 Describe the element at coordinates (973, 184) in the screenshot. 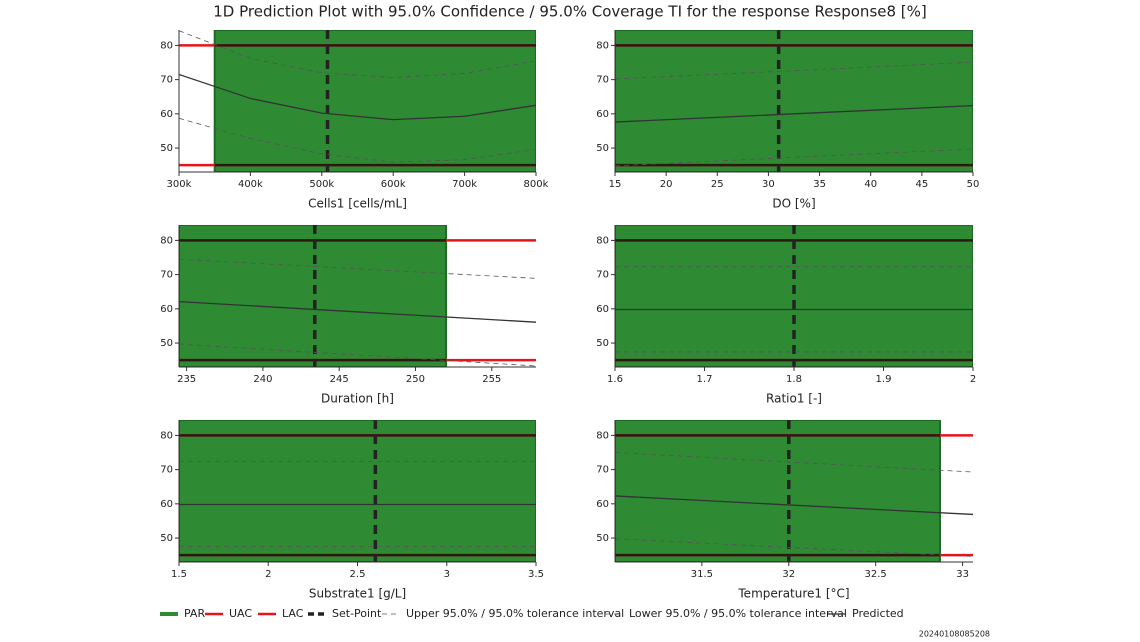

I see `x-tick-label: 50` at that location.